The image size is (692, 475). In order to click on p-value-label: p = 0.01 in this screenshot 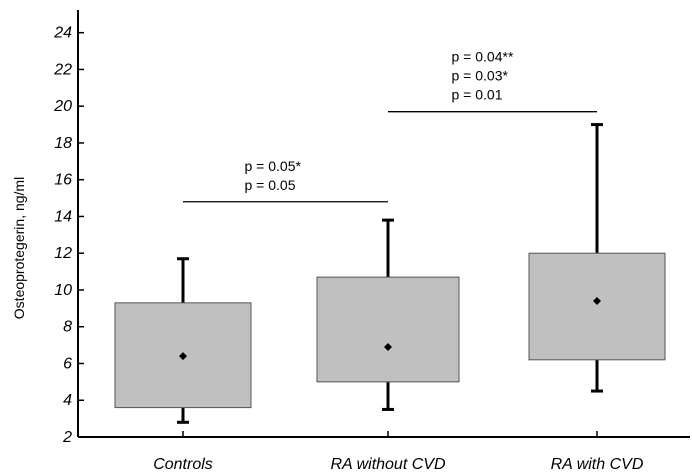, I will do `click(477, 95)`.